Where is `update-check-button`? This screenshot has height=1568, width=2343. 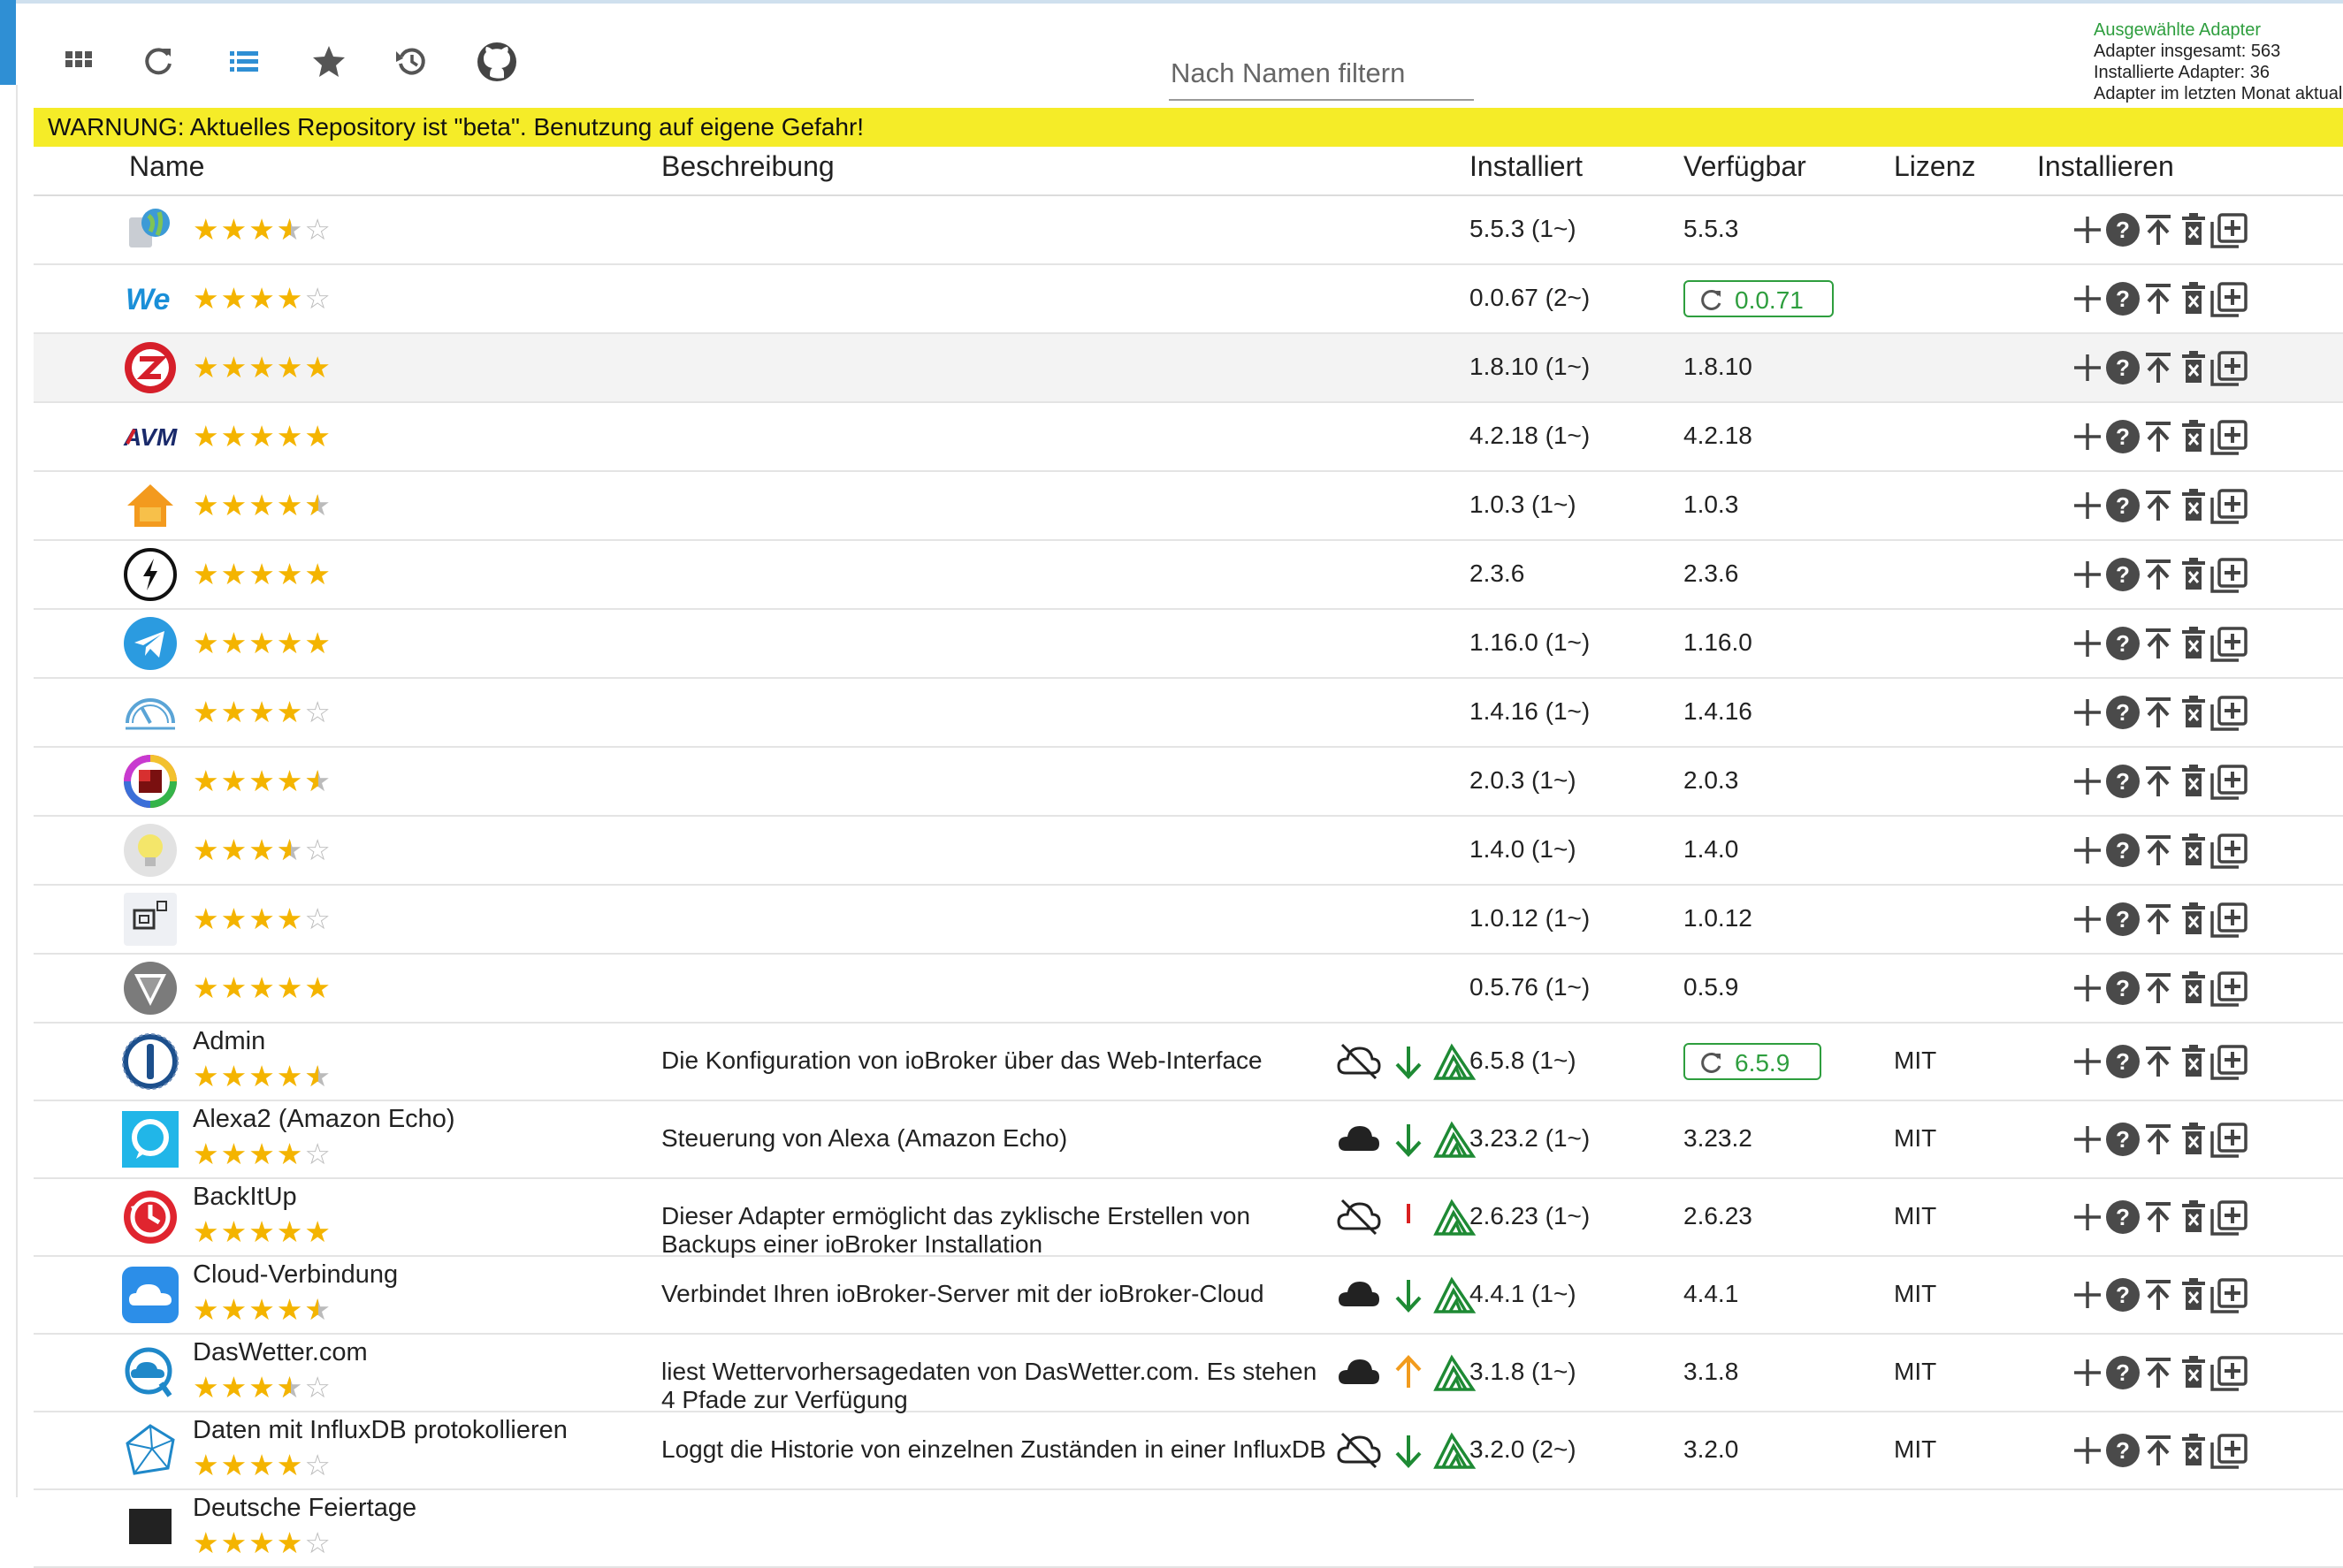 update-check-button is located at coordinates (412, 62).